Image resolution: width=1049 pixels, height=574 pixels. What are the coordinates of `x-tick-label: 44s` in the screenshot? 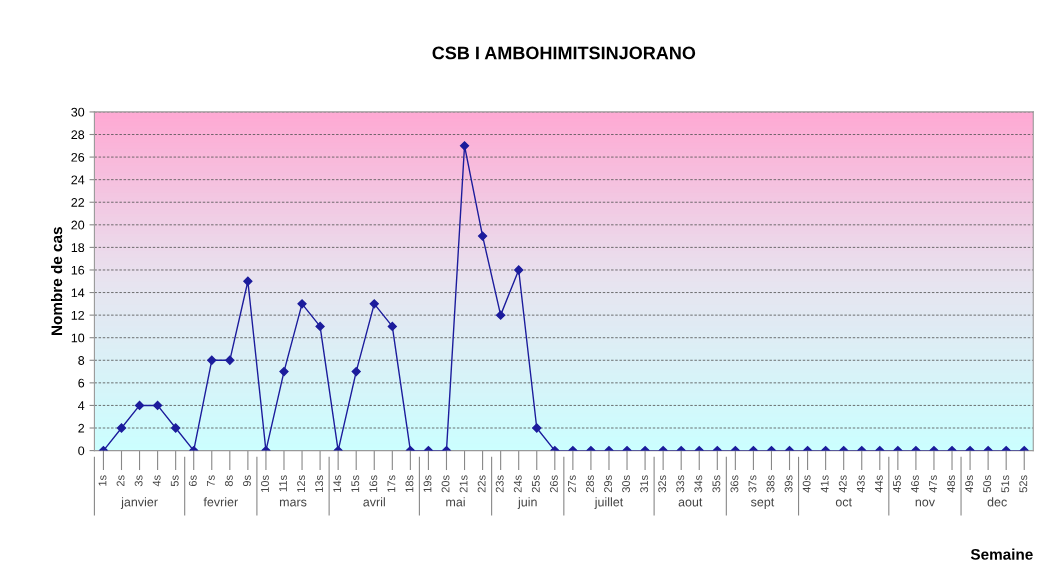 It's located at (879, 484).